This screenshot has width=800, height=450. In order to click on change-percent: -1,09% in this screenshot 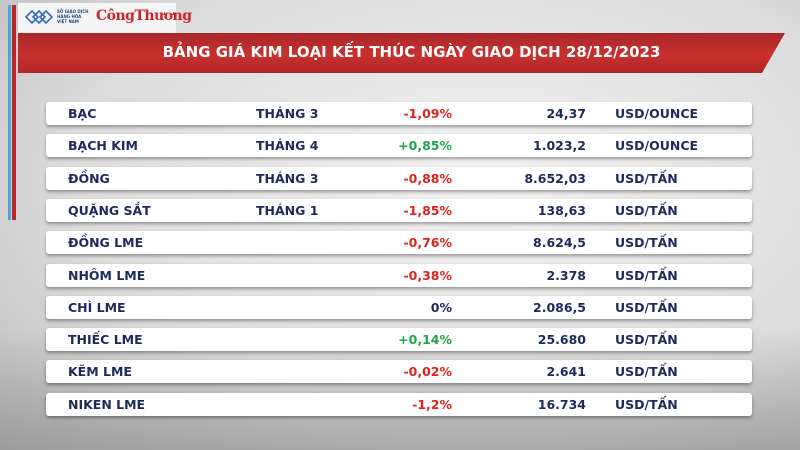, I will do `click(427, 113)`.